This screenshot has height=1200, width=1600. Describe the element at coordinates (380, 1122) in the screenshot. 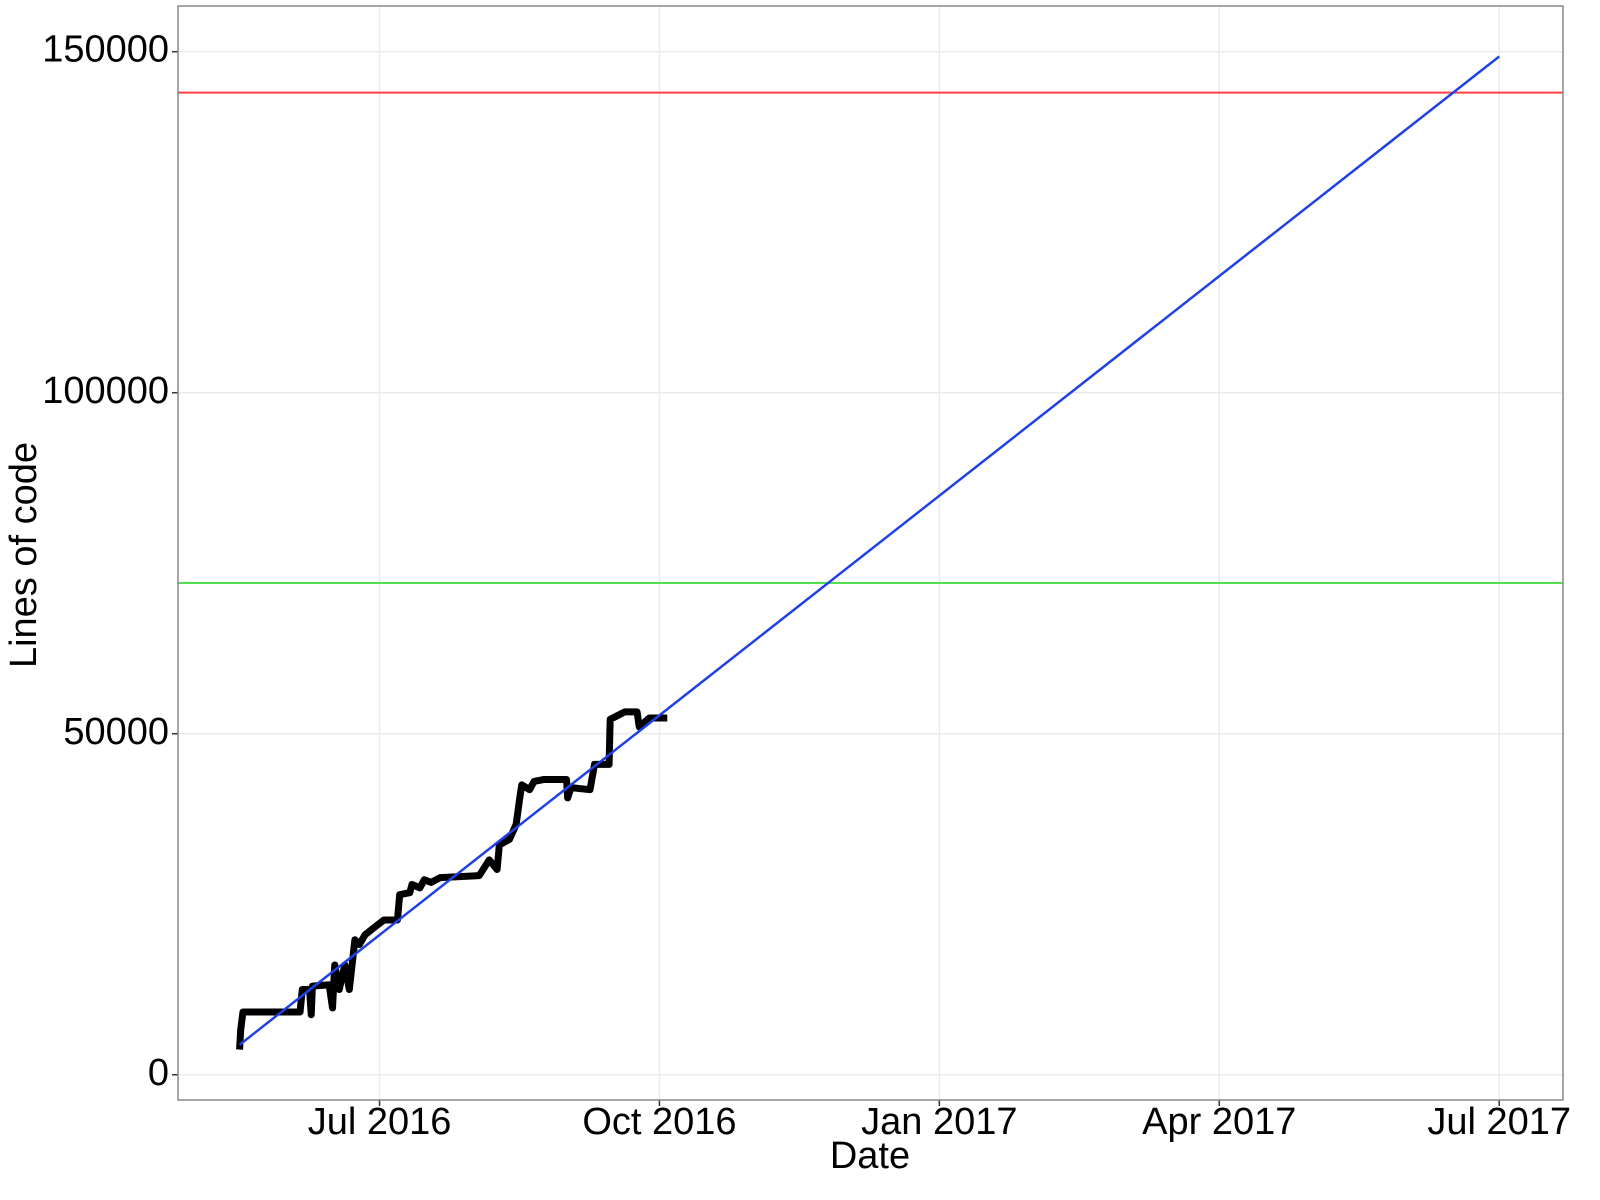

I see `x-tick-label: Jul 2016` at that location.